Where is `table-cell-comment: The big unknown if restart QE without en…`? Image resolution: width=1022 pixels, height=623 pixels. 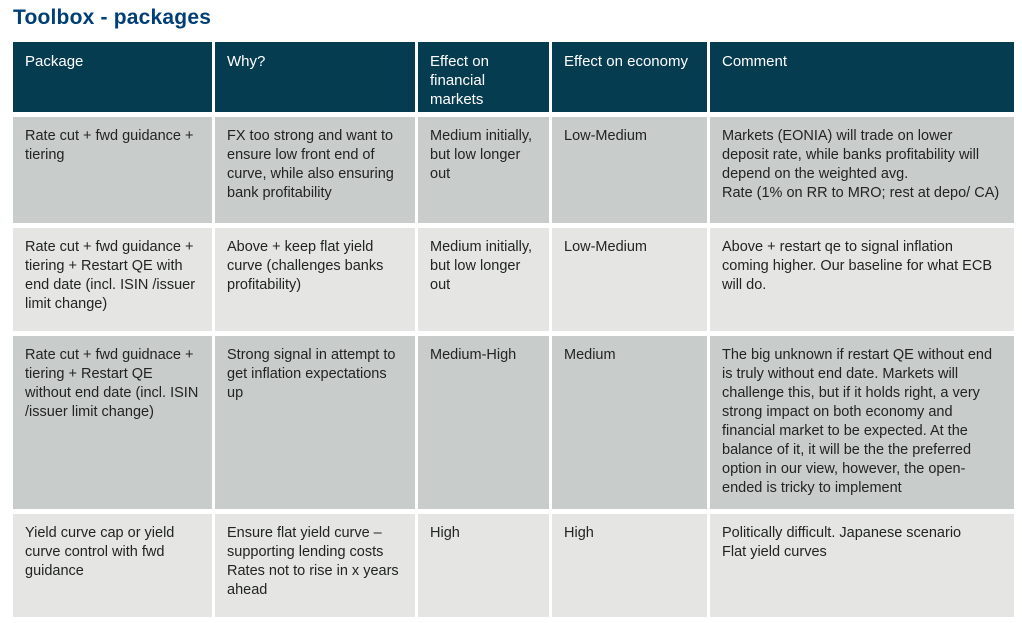
table-cell-comment: The big unknown if restart QE without en… is located at coordinates (862, 422).